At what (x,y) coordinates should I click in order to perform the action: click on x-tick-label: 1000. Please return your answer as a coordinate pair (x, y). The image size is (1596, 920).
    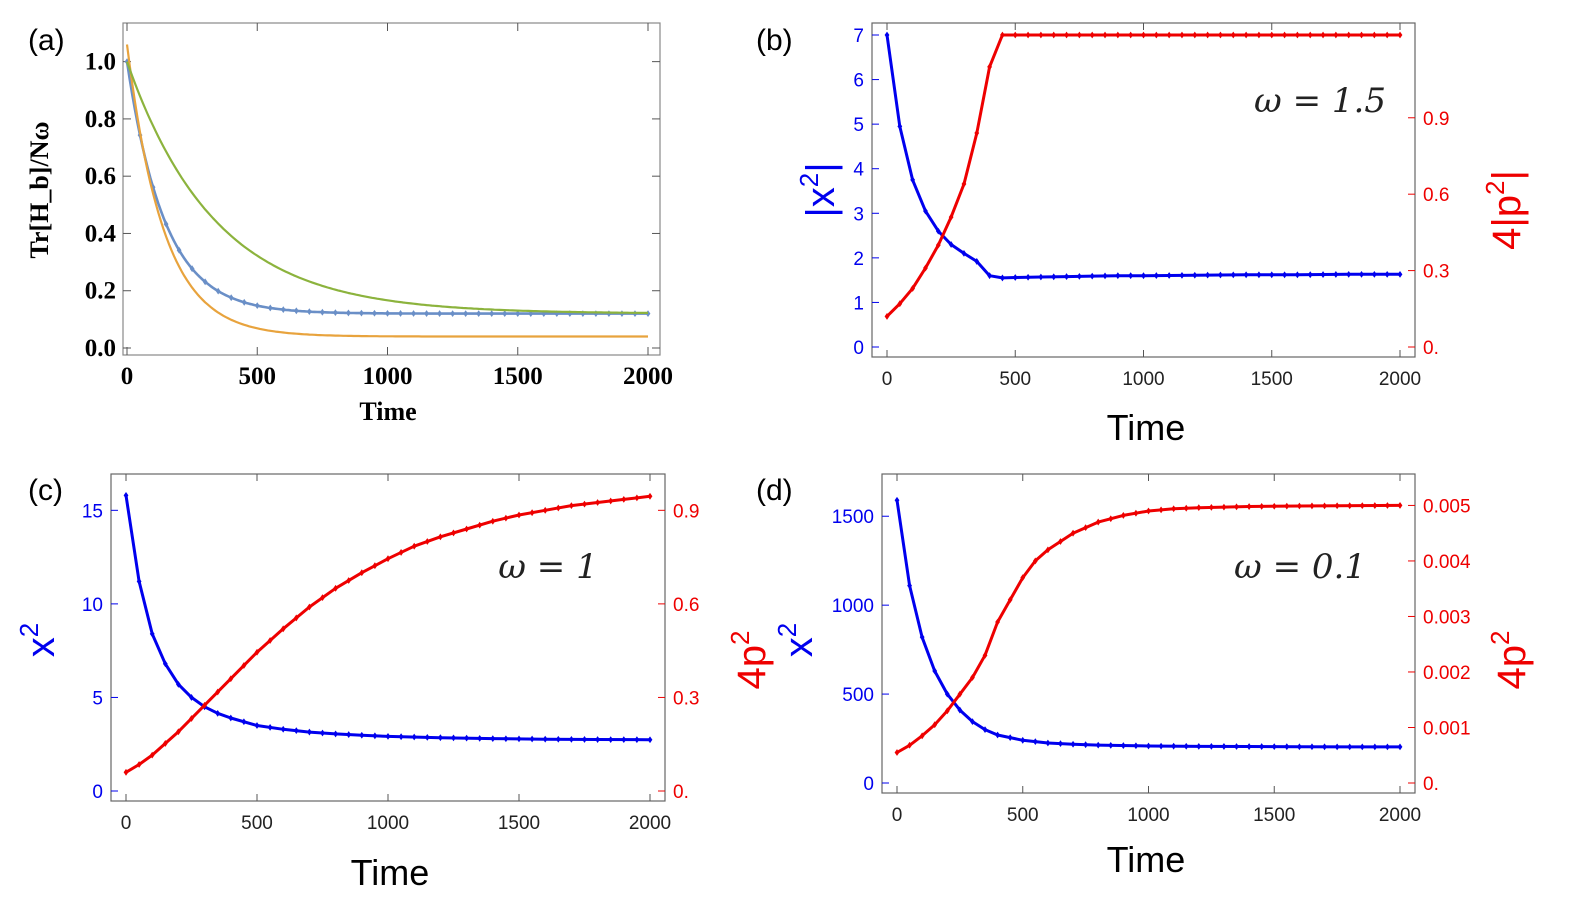
    Looking at the image, I should click on (1148, 815).